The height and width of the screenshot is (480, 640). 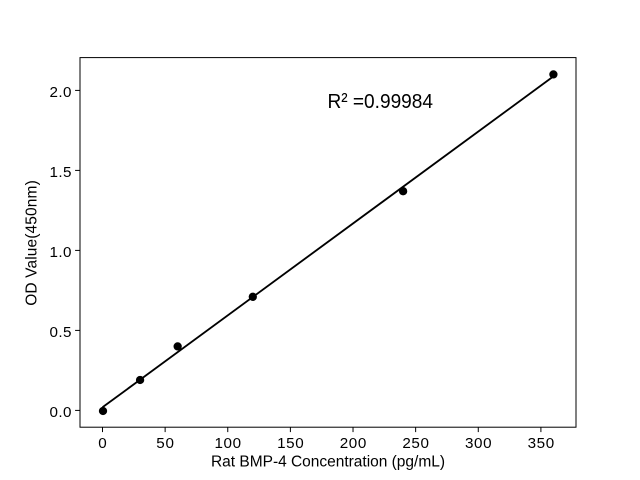 What do you see at coordinates (353, 443) in the screenshot?
I see `svg-text: 200` at bounding box center [353, 443].